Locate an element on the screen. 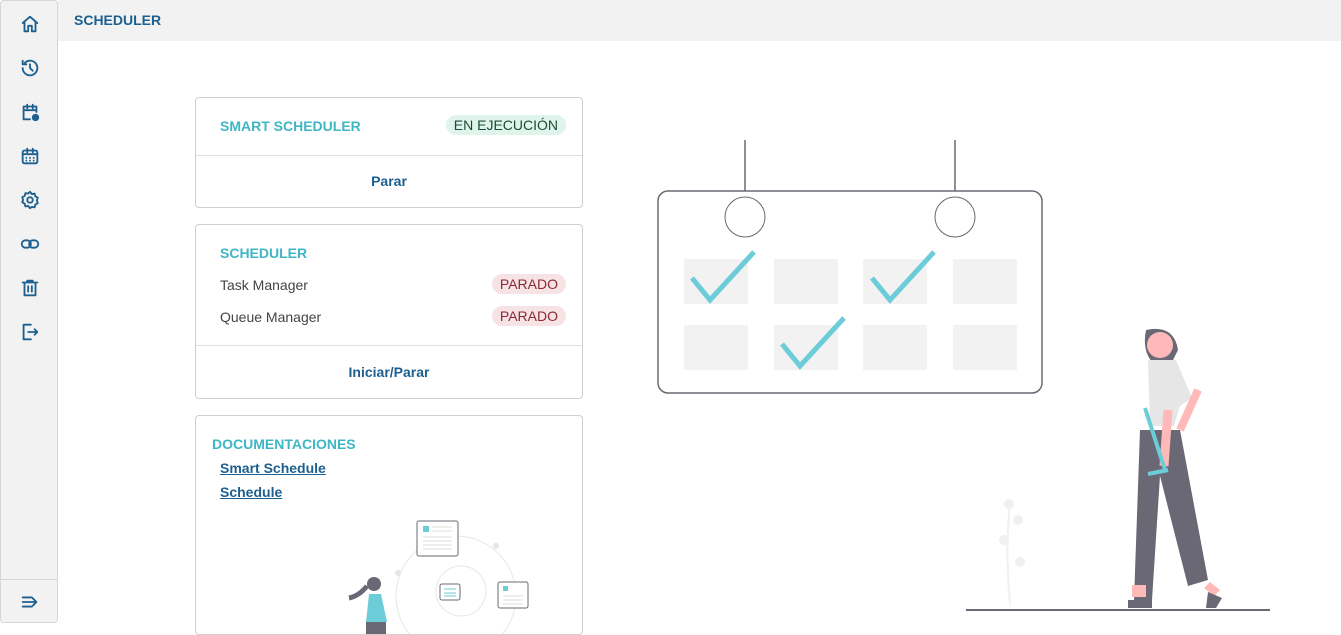  person-illustration is located at coordinates (1118, 469).